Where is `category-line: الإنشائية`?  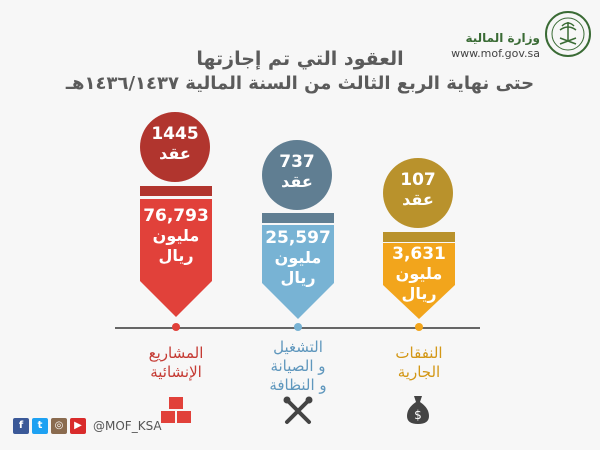 category-line: الإنشائية is located at coordinates (176, 372).